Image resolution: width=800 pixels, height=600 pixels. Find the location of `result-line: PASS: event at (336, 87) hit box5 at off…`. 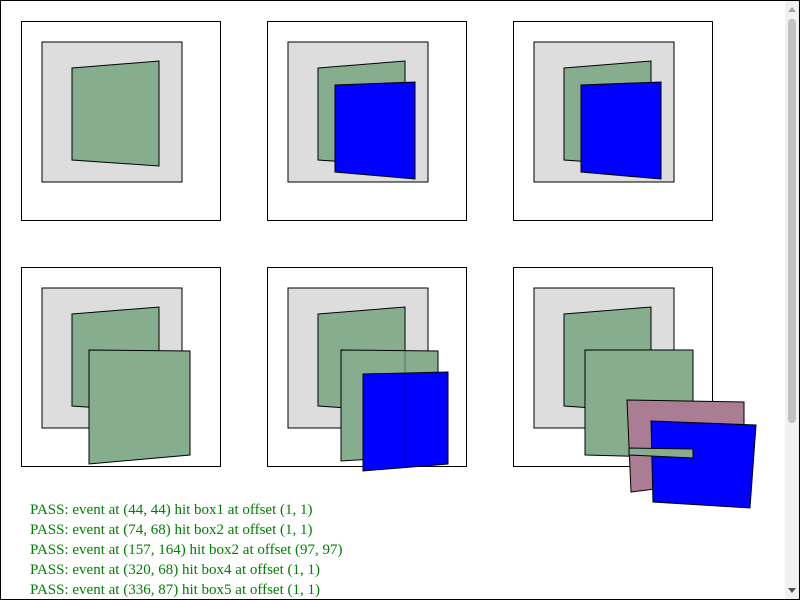

result-line: PASS: event at (336, 87) hit box5 at off… is located at coordinates (175, 590).